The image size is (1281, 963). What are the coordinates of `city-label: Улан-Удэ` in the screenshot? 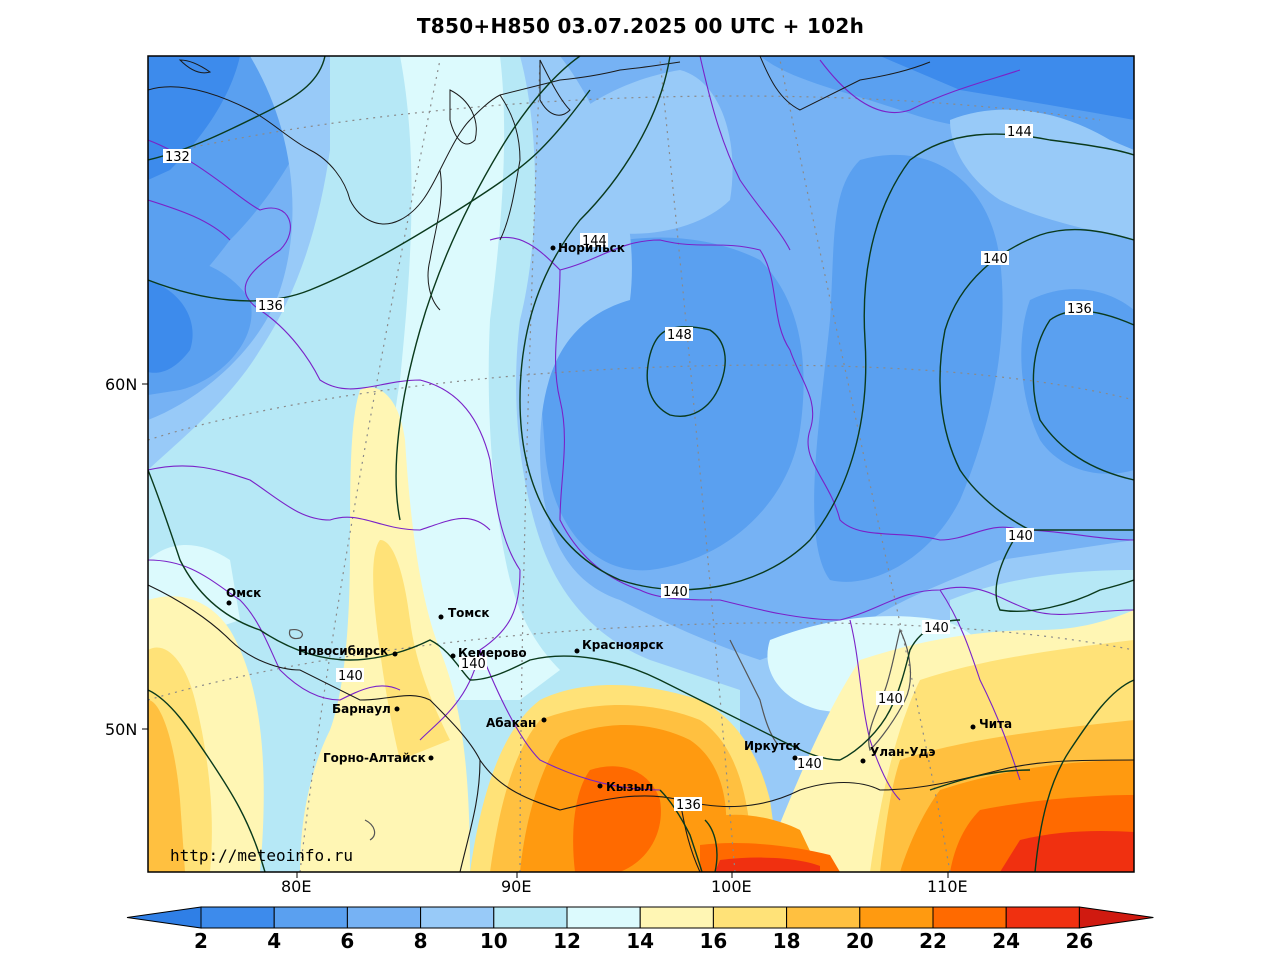 It's located at (902, 752).